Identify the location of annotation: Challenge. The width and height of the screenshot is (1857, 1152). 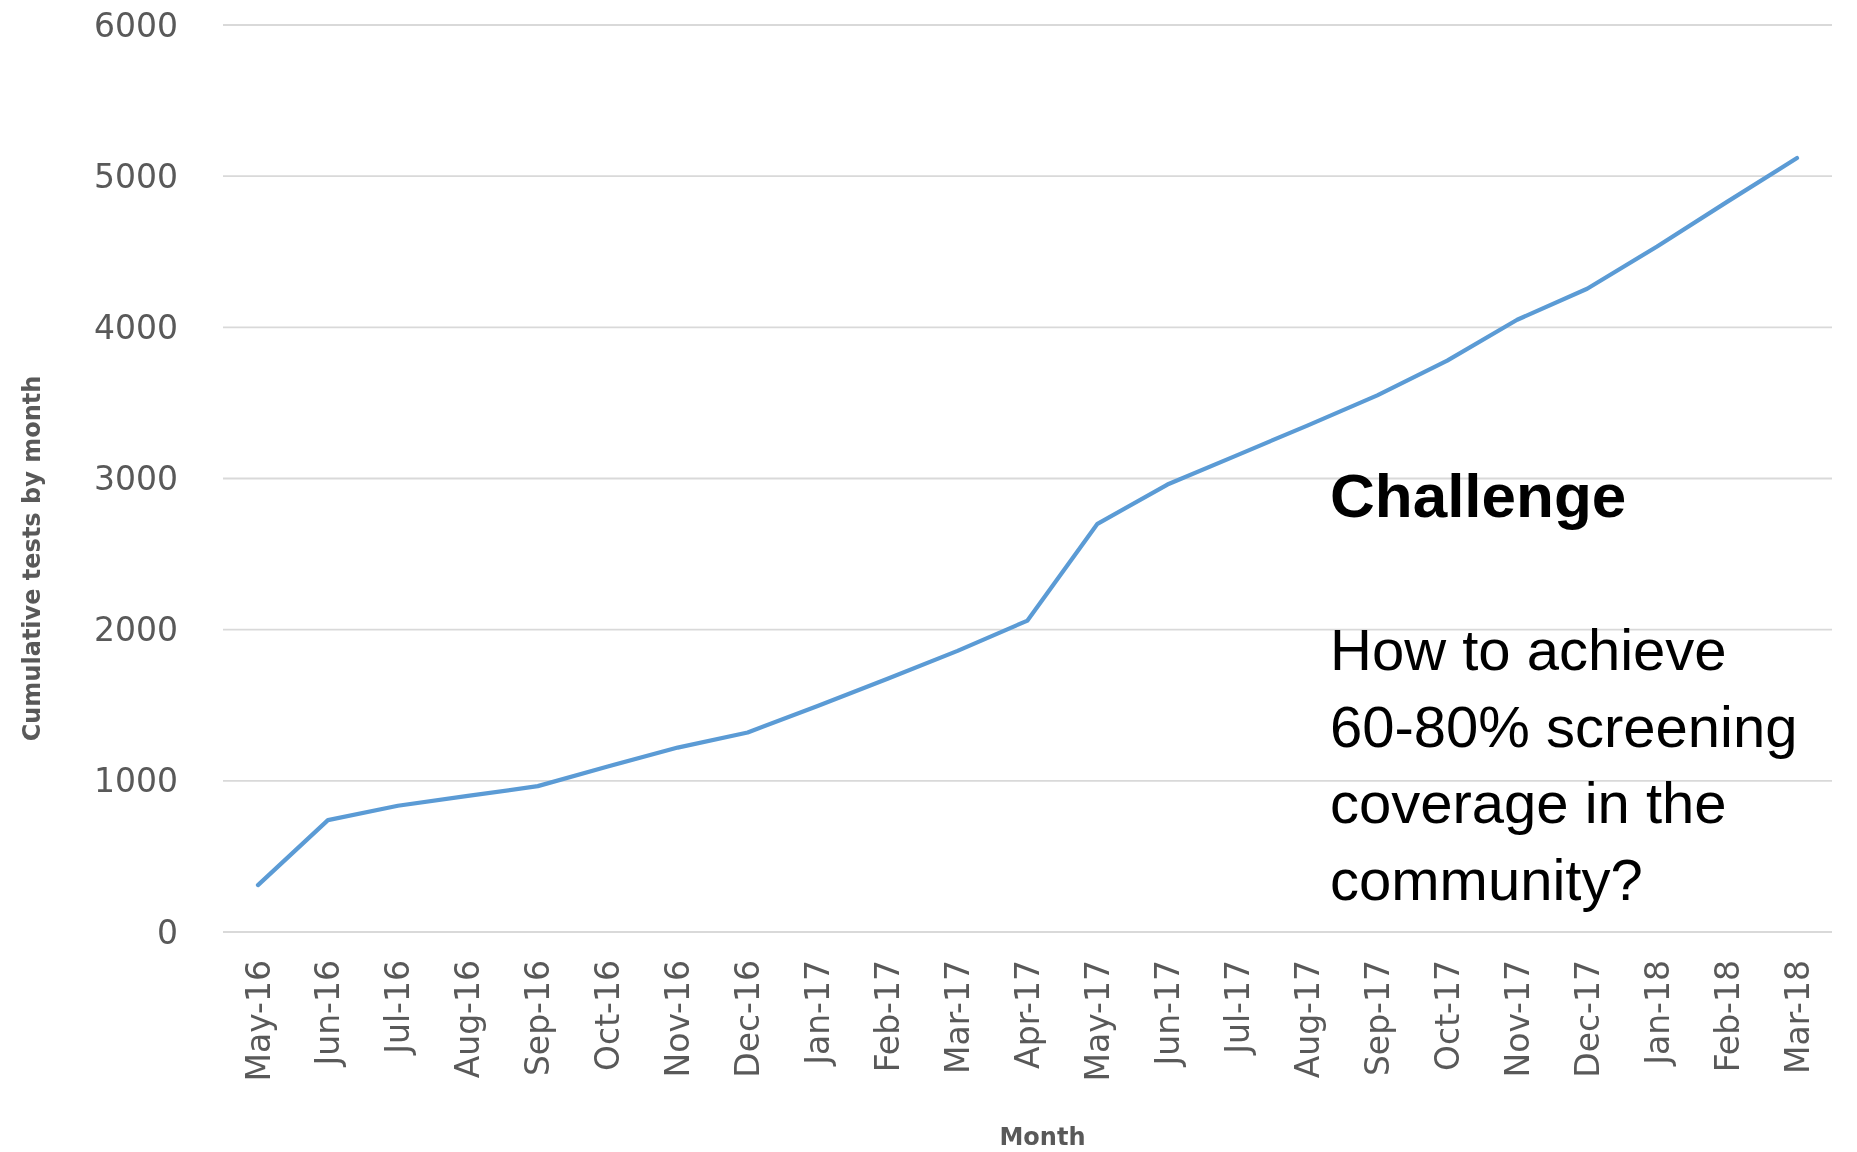
(1478, 495).